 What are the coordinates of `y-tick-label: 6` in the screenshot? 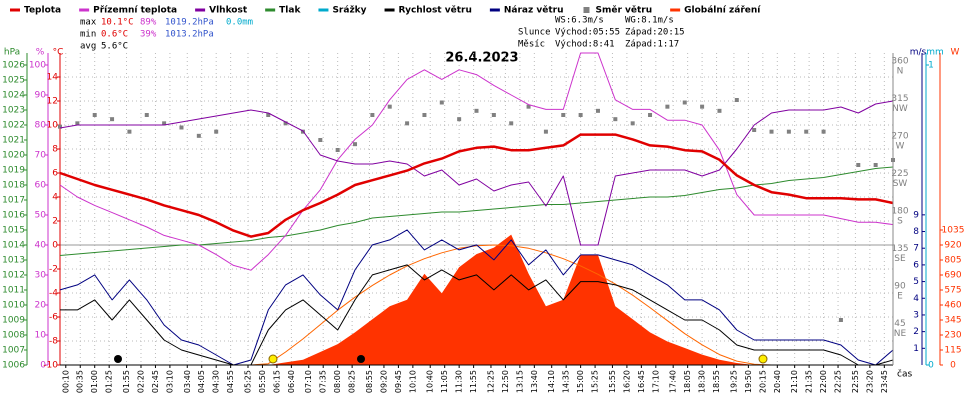 It's located at (916, 265).